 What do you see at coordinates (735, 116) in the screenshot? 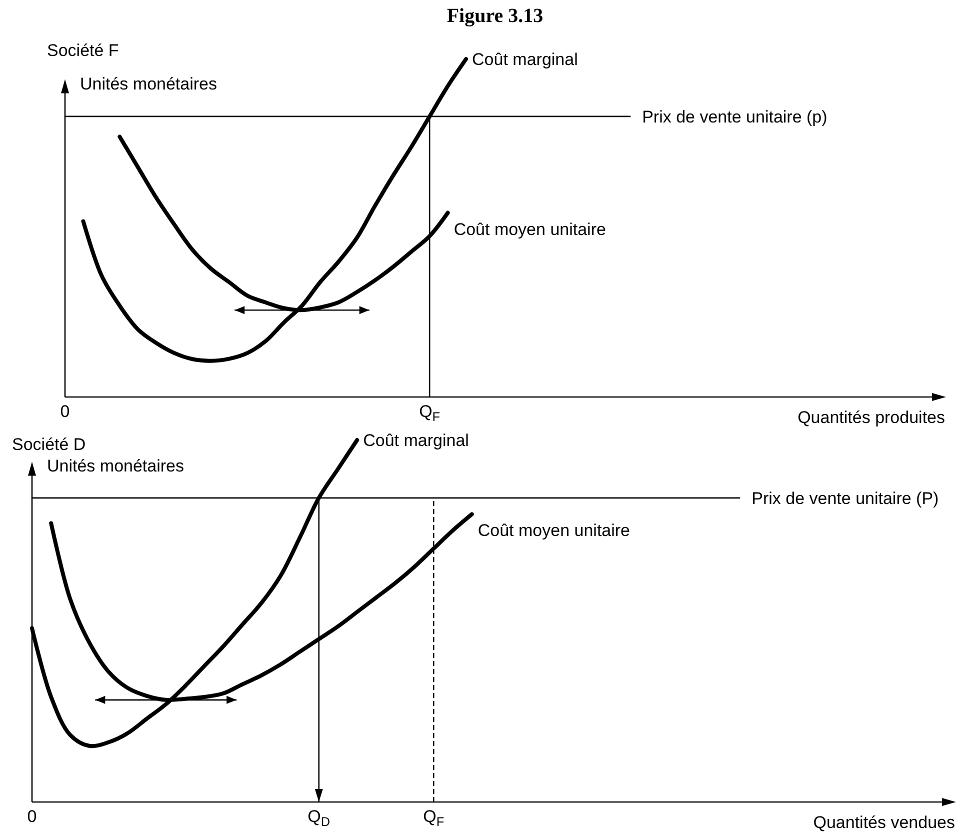
I see `series-label: Prix de vente unitaire (p)` at bounding box center [735, 116].